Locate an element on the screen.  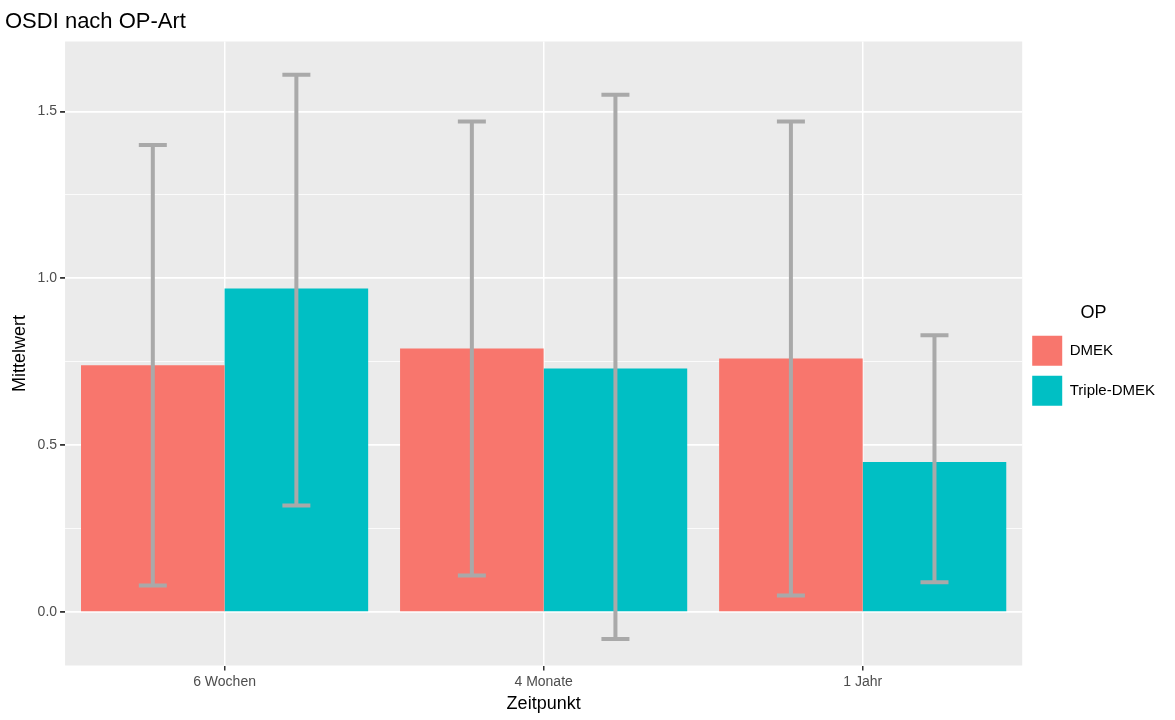
chart-title: OSDI nach OP-Art is located at coordinates (95, 21).